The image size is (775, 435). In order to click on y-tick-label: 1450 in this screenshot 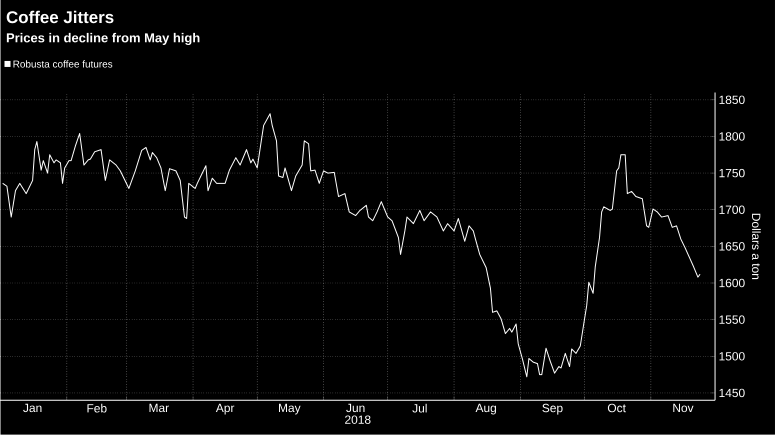, I will do `click(732, 393)`.